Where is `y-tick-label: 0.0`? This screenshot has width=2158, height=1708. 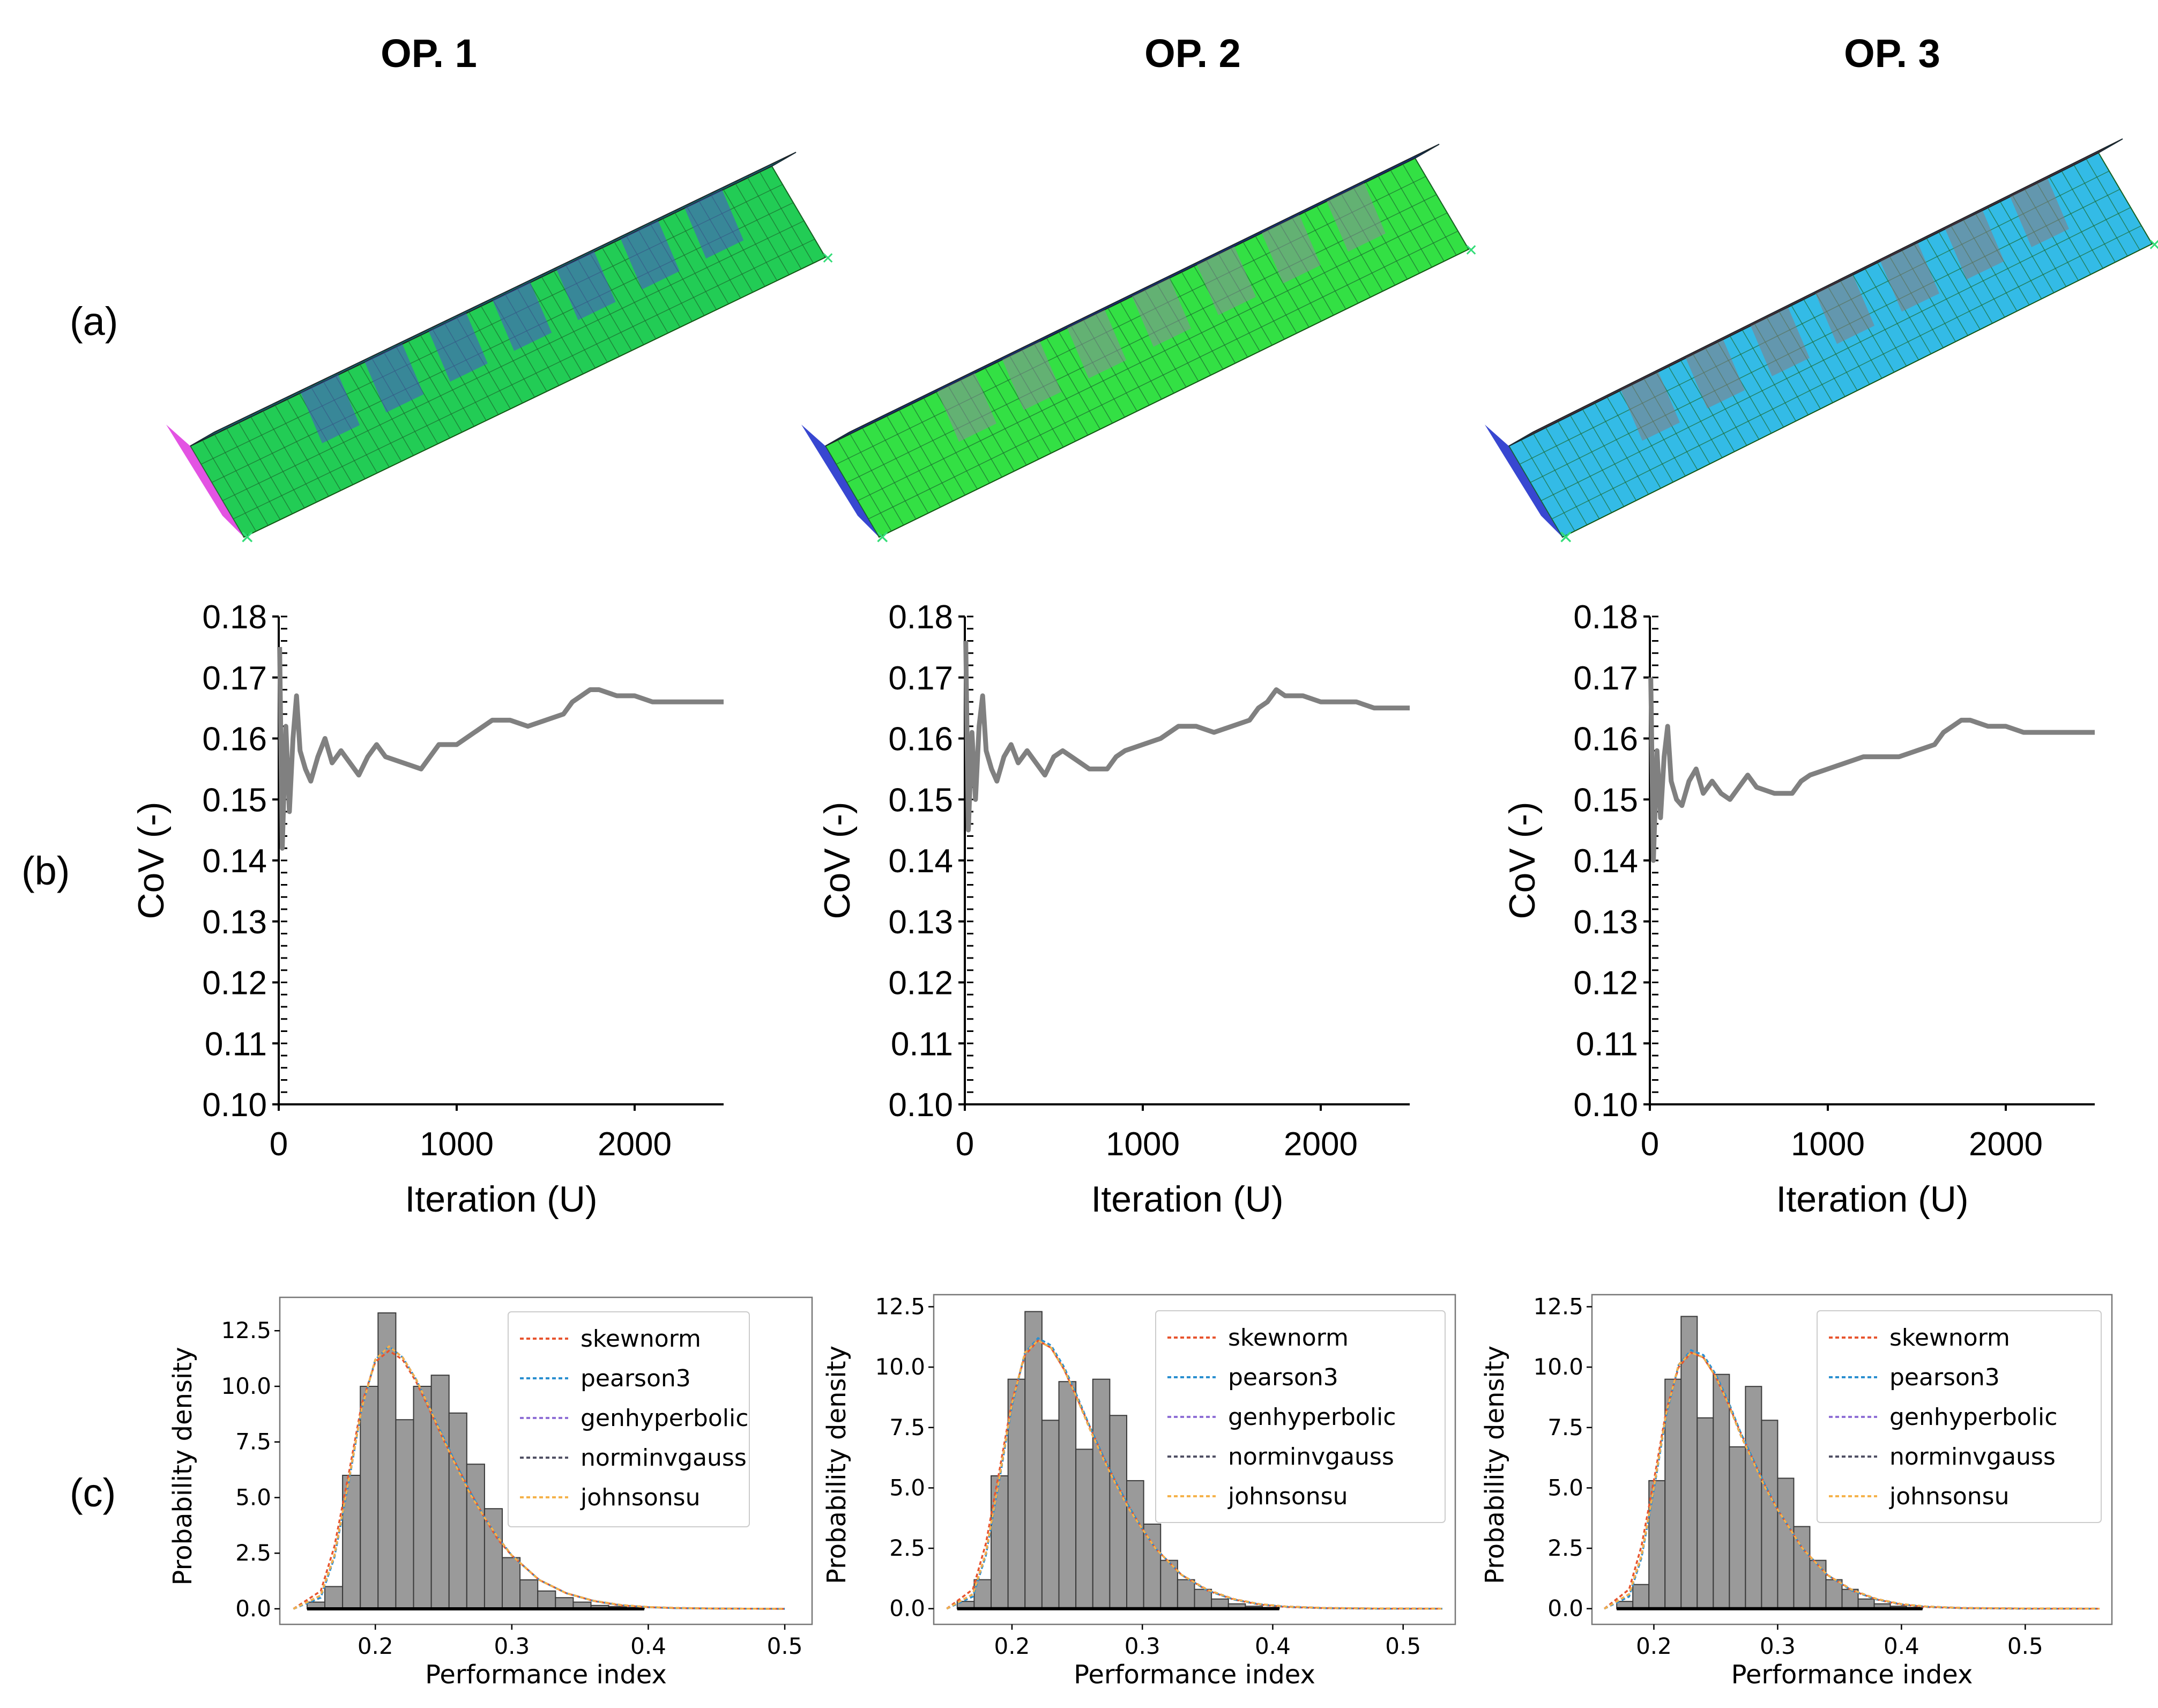 y-tick-label: 0.0 is located at coordinates (253, 1608).